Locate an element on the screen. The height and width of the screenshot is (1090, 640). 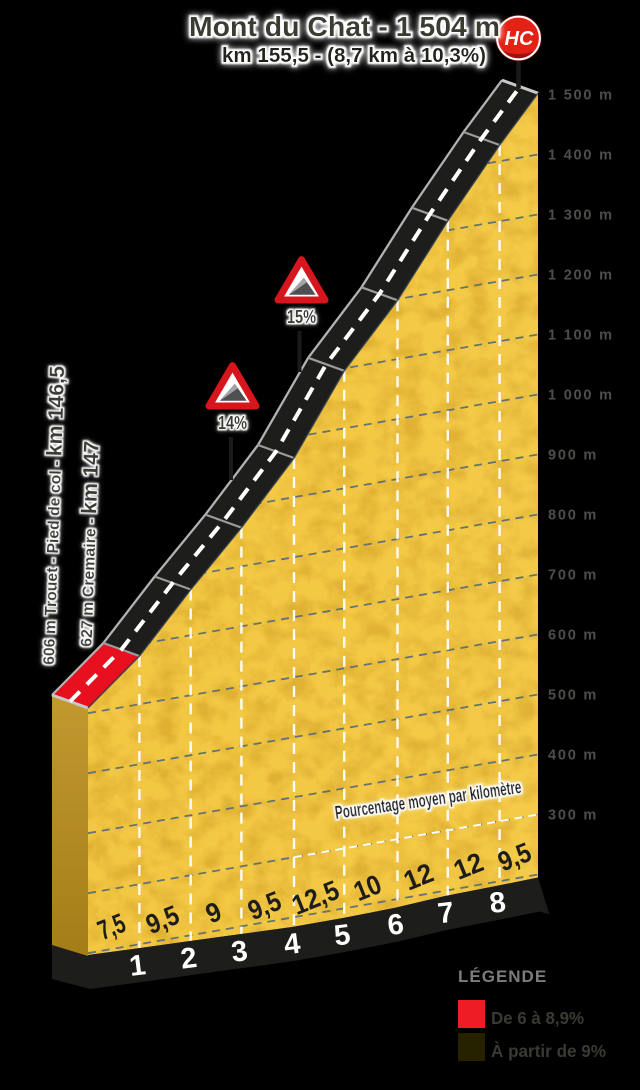
svg-text: km 155,5 - (8,7 km à 10,3%) is located at coordinates (354, 55).